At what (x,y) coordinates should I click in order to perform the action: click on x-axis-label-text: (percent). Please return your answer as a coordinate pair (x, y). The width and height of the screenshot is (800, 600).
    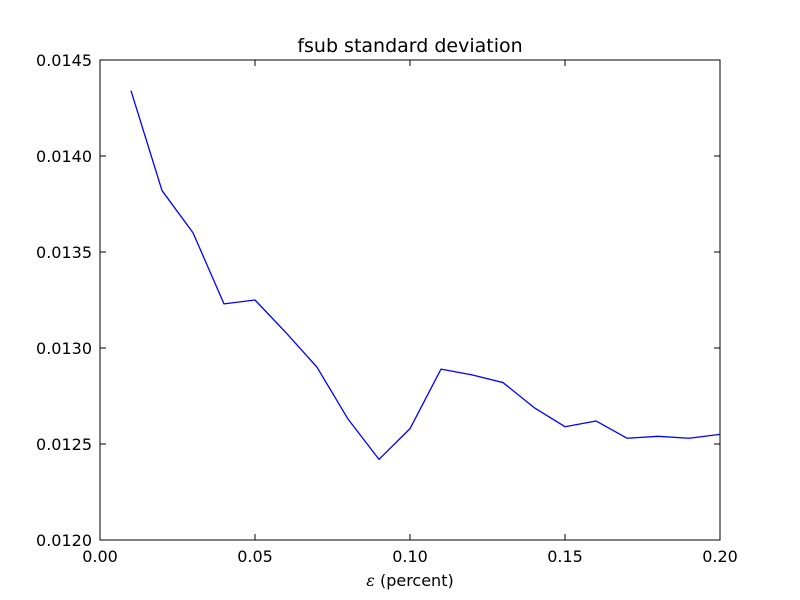
    Looking at the image, I should click on (414, 580).